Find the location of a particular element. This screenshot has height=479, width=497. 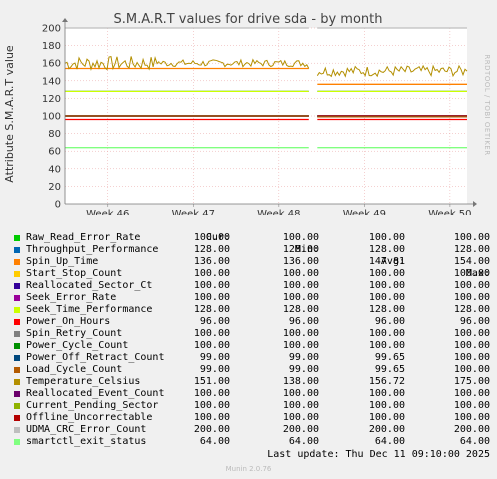

header-avg: Avg: is located at coordinates (392, 261).